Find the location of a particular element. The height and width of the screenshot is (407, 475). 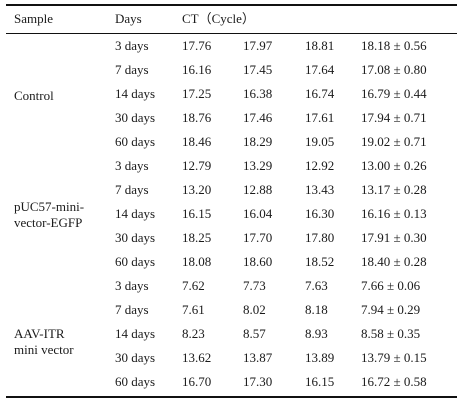

cell-v3: 12.92 is located at coordinates (320, 165).